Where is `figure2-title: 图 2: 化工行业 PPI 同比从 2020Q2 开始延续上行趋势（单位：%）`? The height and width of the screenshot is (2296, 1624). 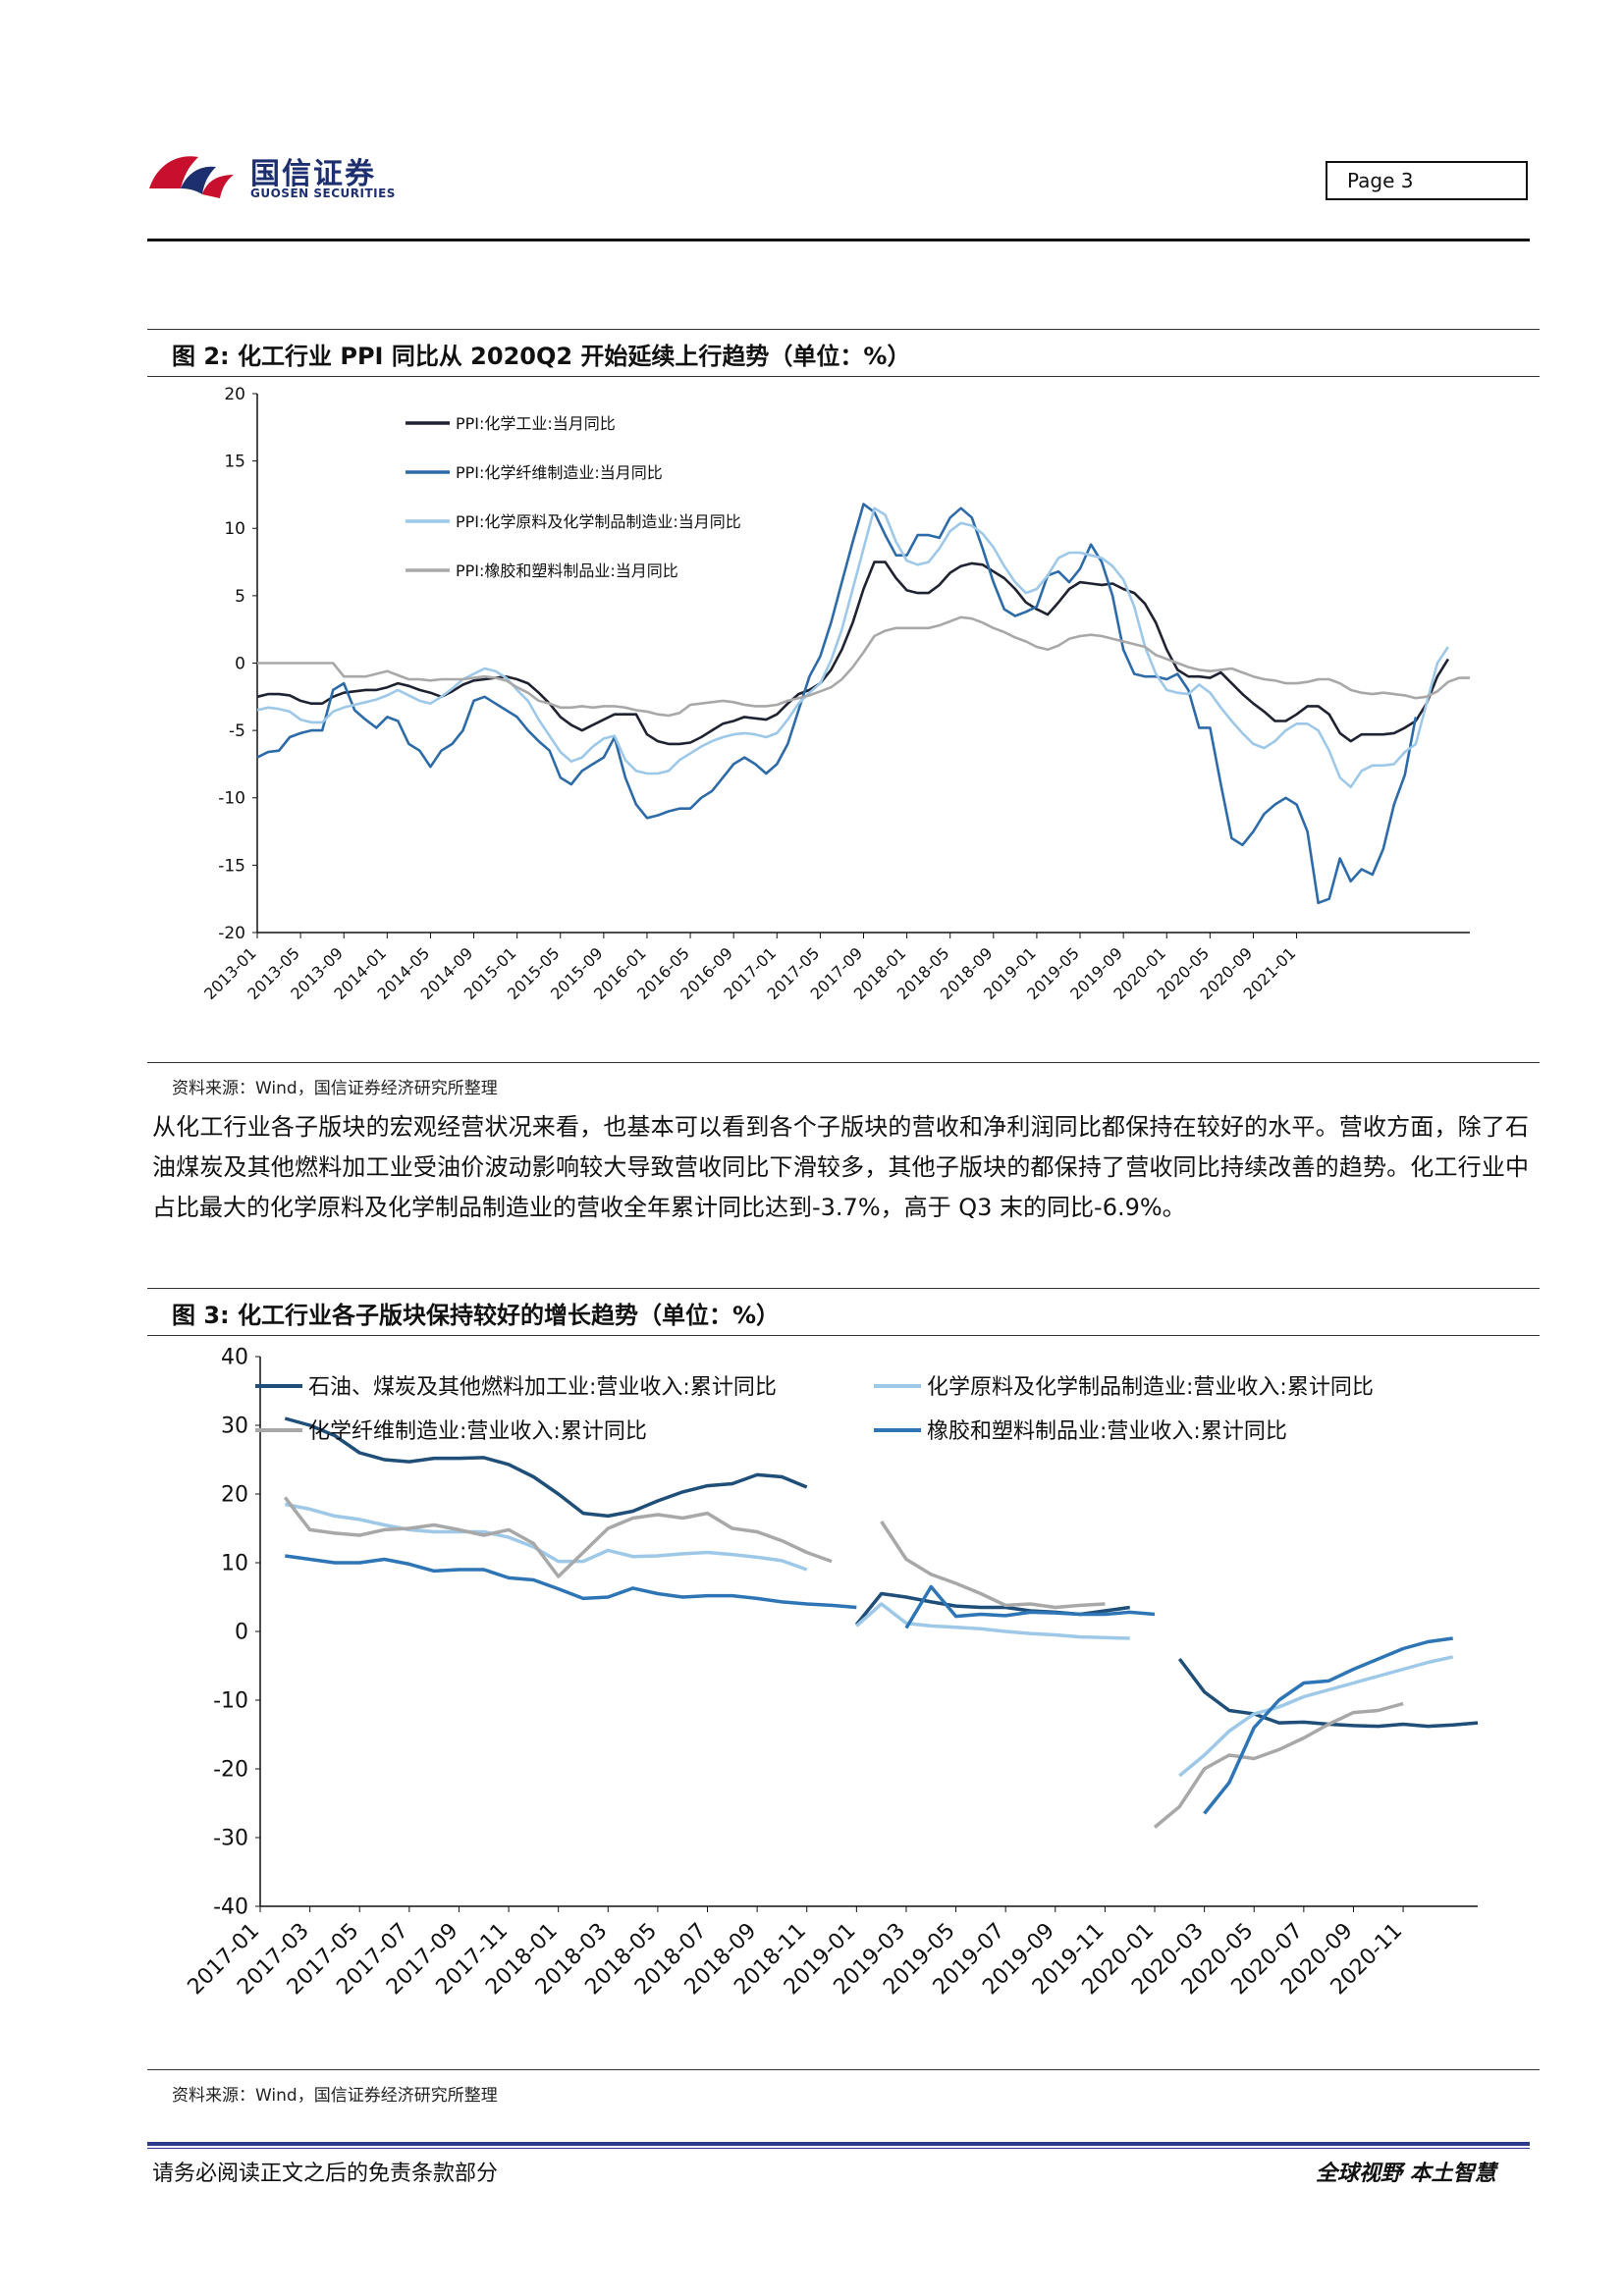
figure2-title: 图 2: 化工行业 PPI 同比从 2020Q2 开始延续上行趋势（单位：%） is located at coordinates (541, 357).